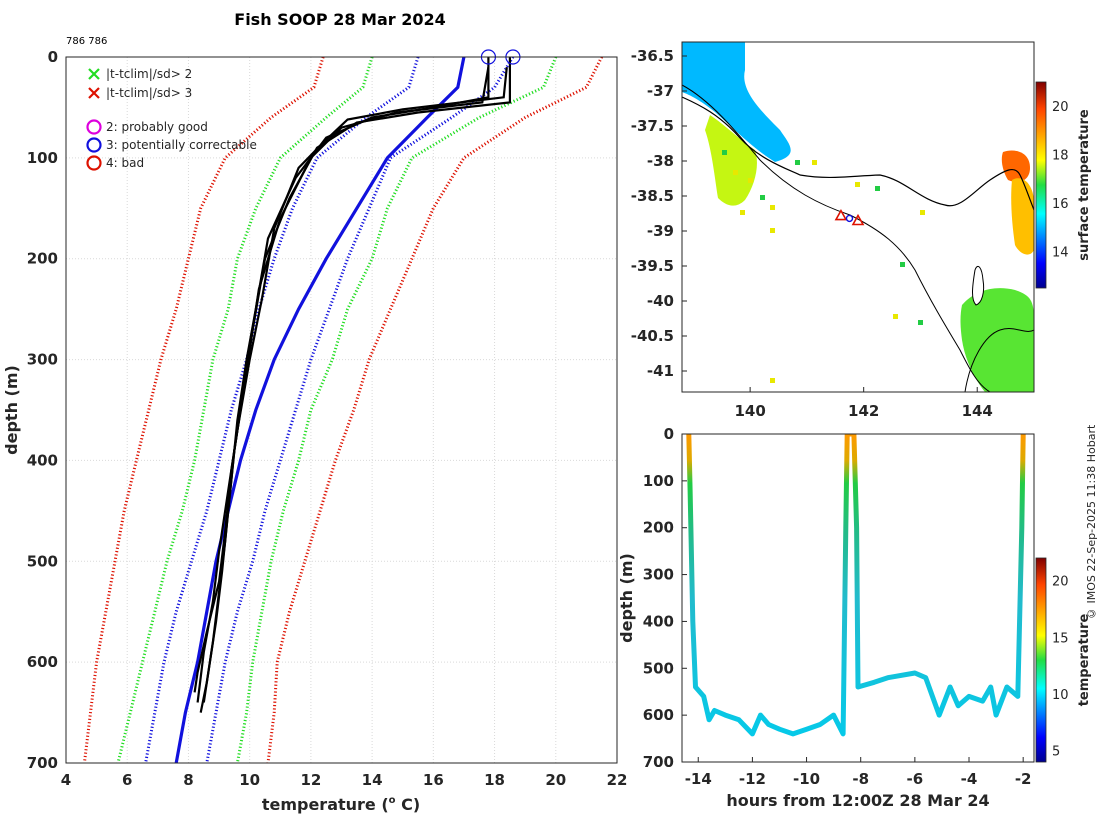 The width and height of the screenshot is (1100, 820). I want to click on credit-text: © IMOS 22-Sep-2025 11:38 Hobart, so click(1091, 522).